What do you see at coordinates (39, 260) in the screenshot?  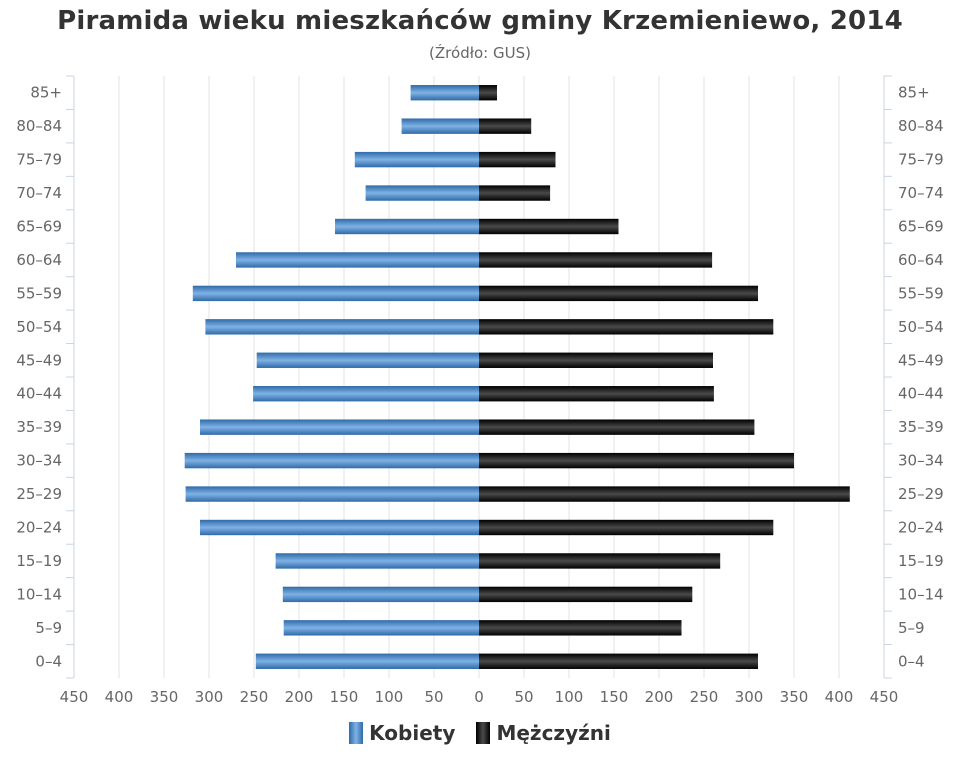 I see `y-tick-label-left: 60–64` at bounding box center [39, 260].